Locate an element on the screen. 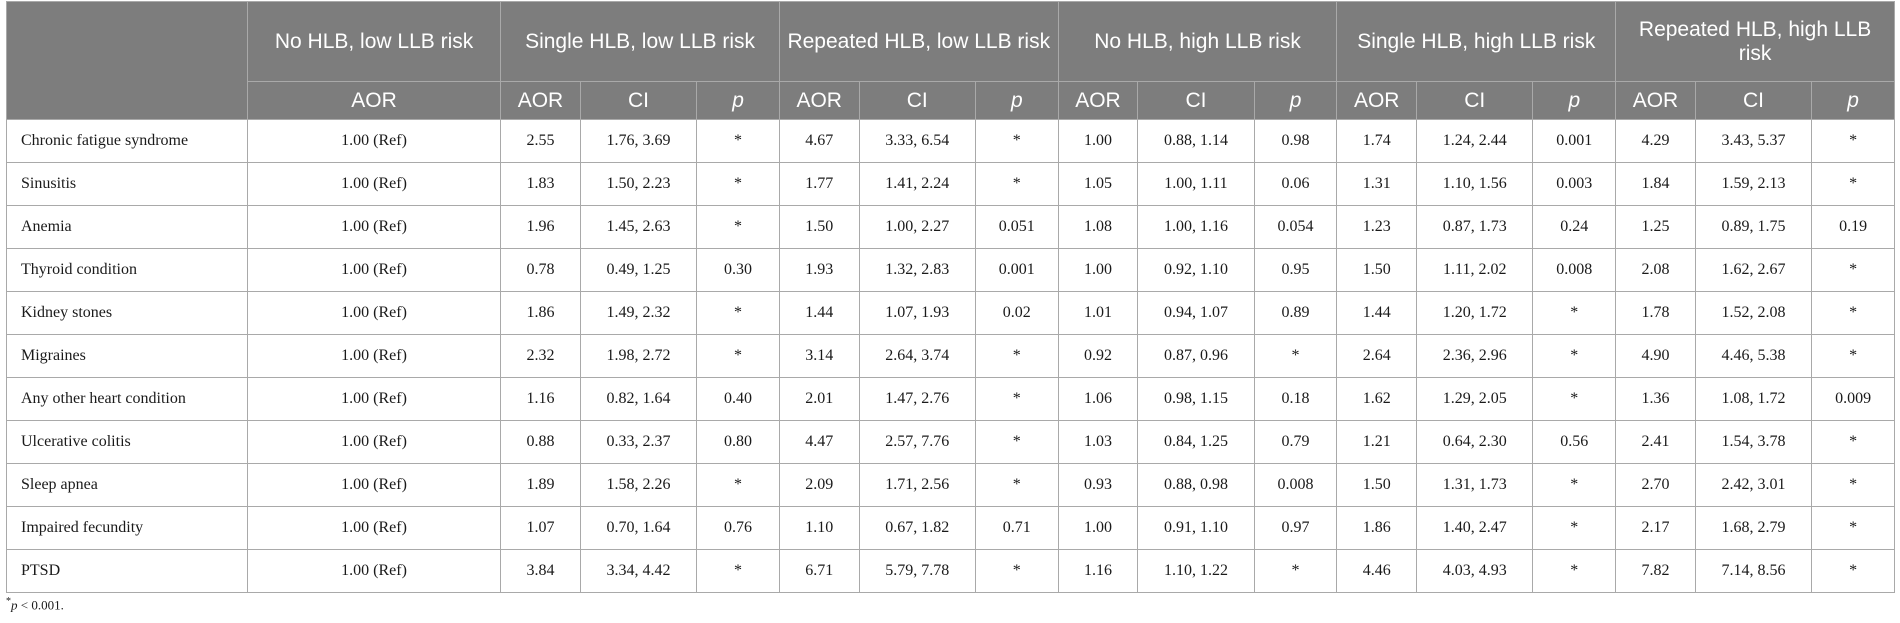  ci-cell: 1.10, 1.22 is located at coordinates (1196, 571).